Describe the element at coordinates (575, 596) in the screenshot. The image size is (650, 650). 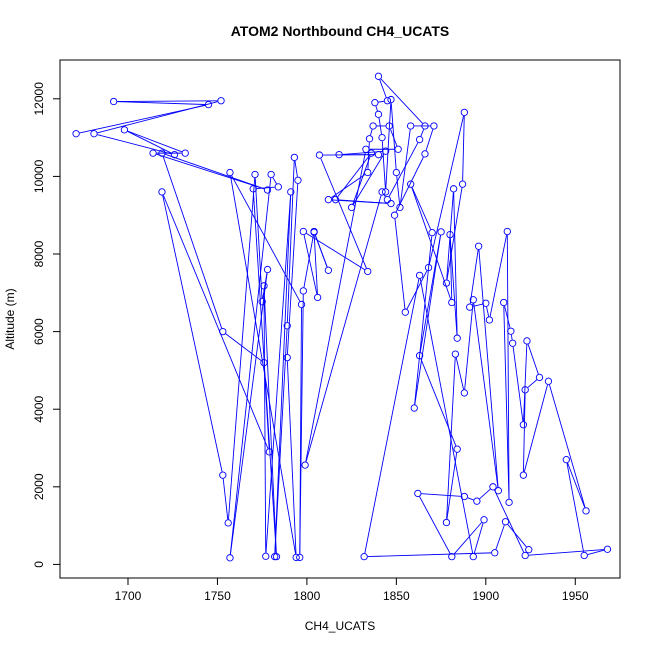
I see `x-tick-label: 1950` at that location.